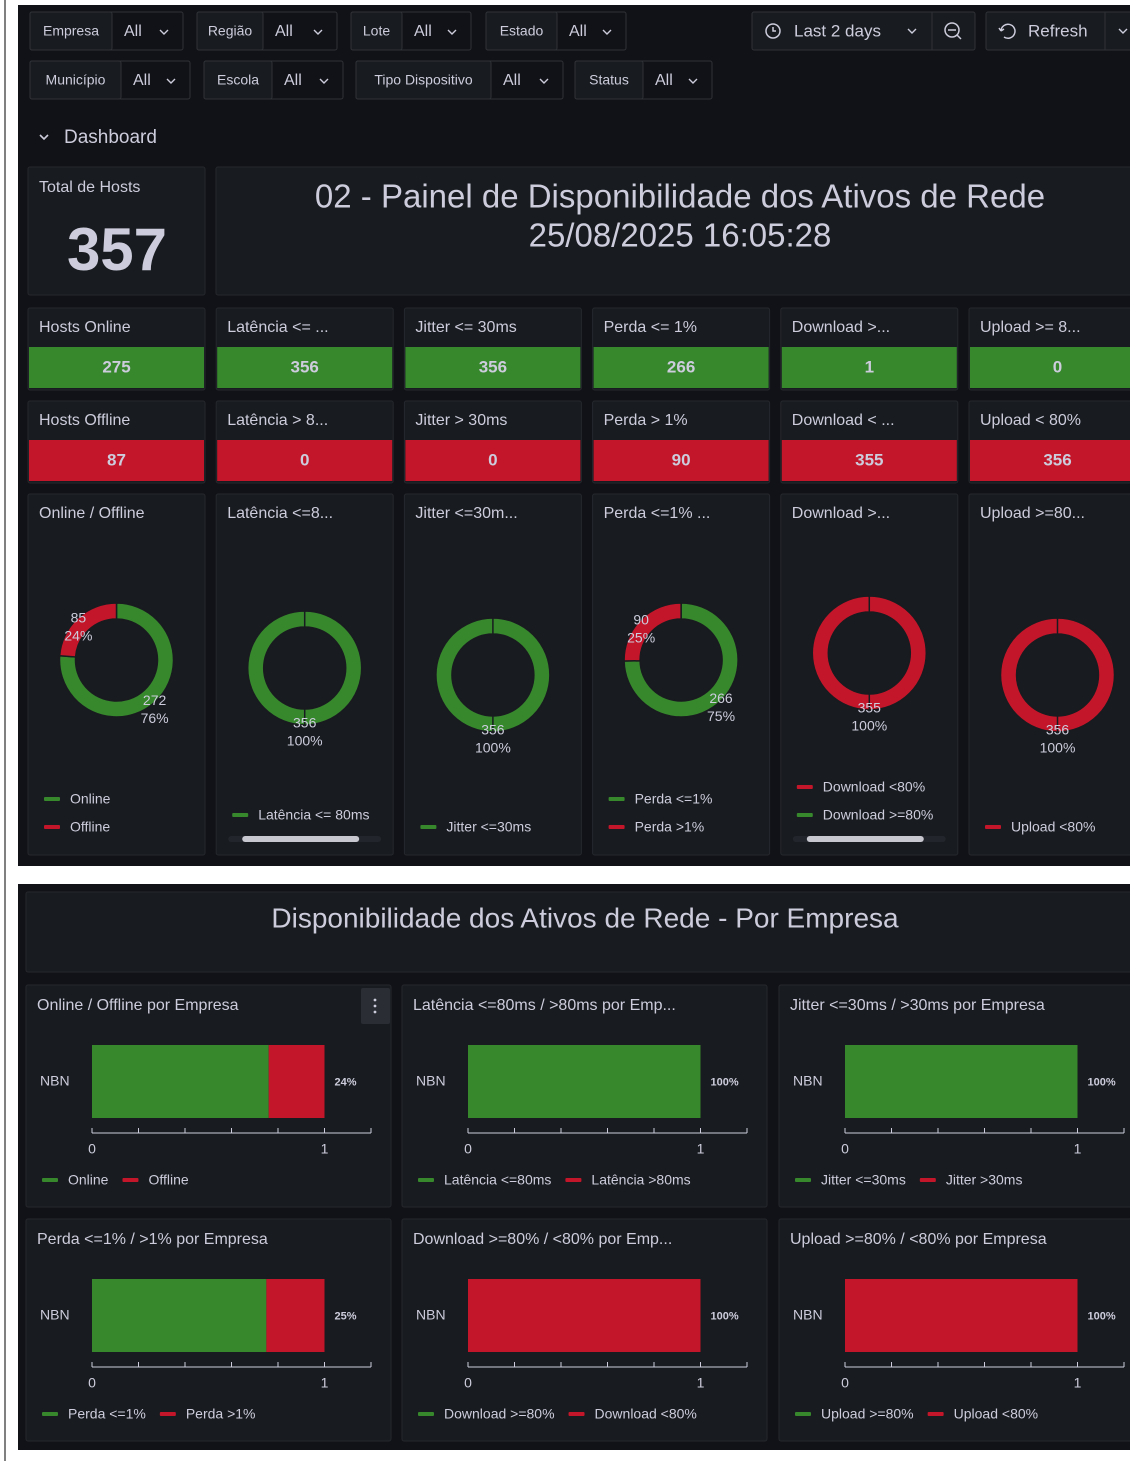 The height and width of the screenshot is (1461, 1130). I want to click on header-timestamp: 25/08/2025 16:05:28, so click(680, 235).